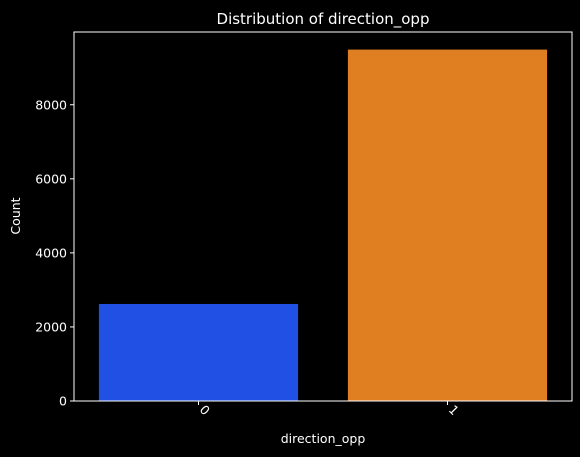 This screenshot has width=580, height=457. I want to click on x-axis-label: direction_opp, so click(323, 438).